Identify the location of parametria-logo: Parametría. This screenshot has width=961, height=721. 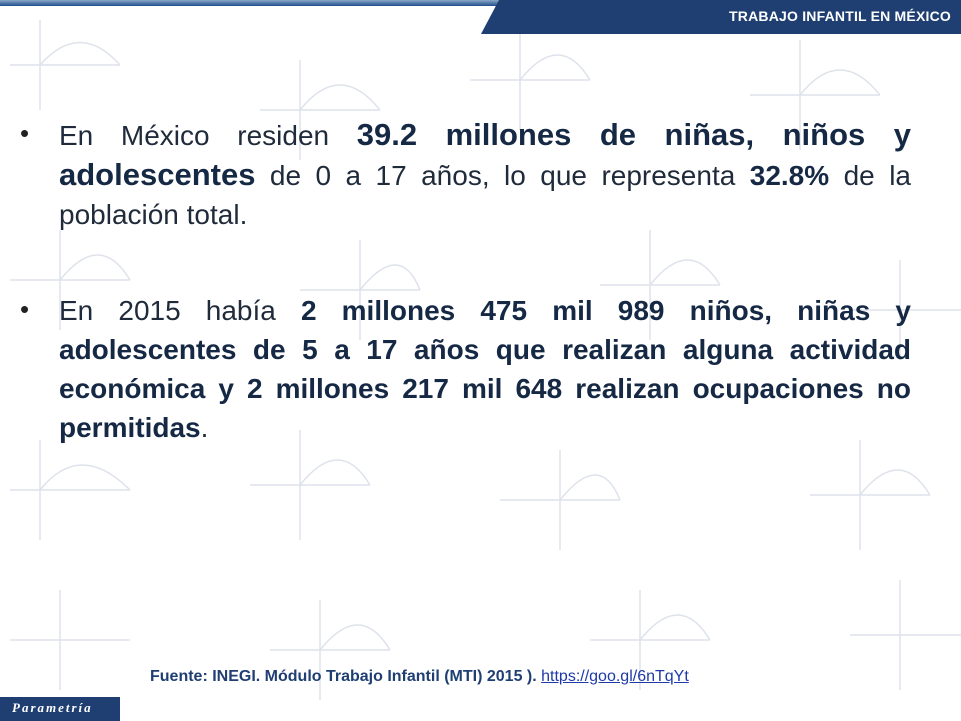
(60, 709).